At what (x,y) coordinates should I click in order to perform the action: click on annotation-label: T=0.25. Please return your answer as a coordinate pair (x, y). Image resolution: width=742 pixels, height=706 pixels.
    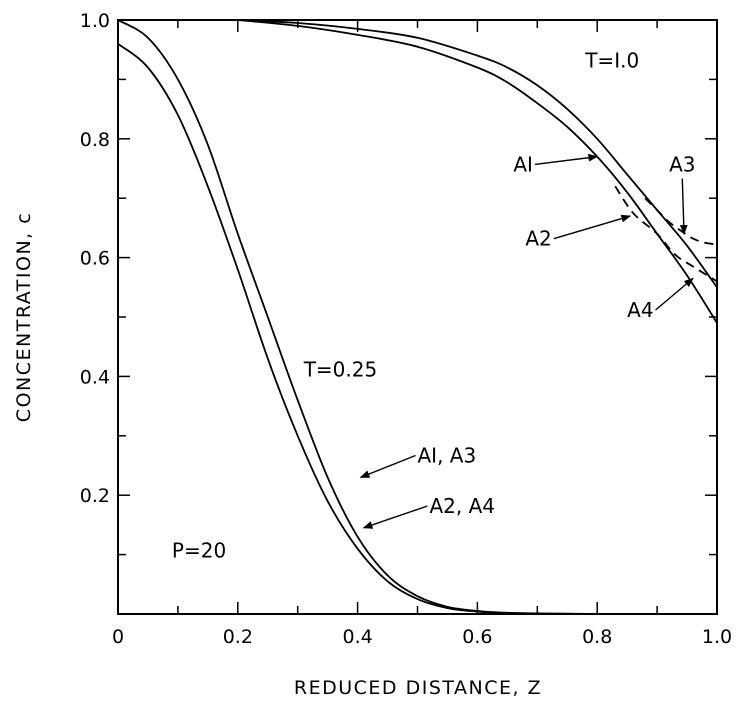
    Looking at the image, I should click on (340, 369).